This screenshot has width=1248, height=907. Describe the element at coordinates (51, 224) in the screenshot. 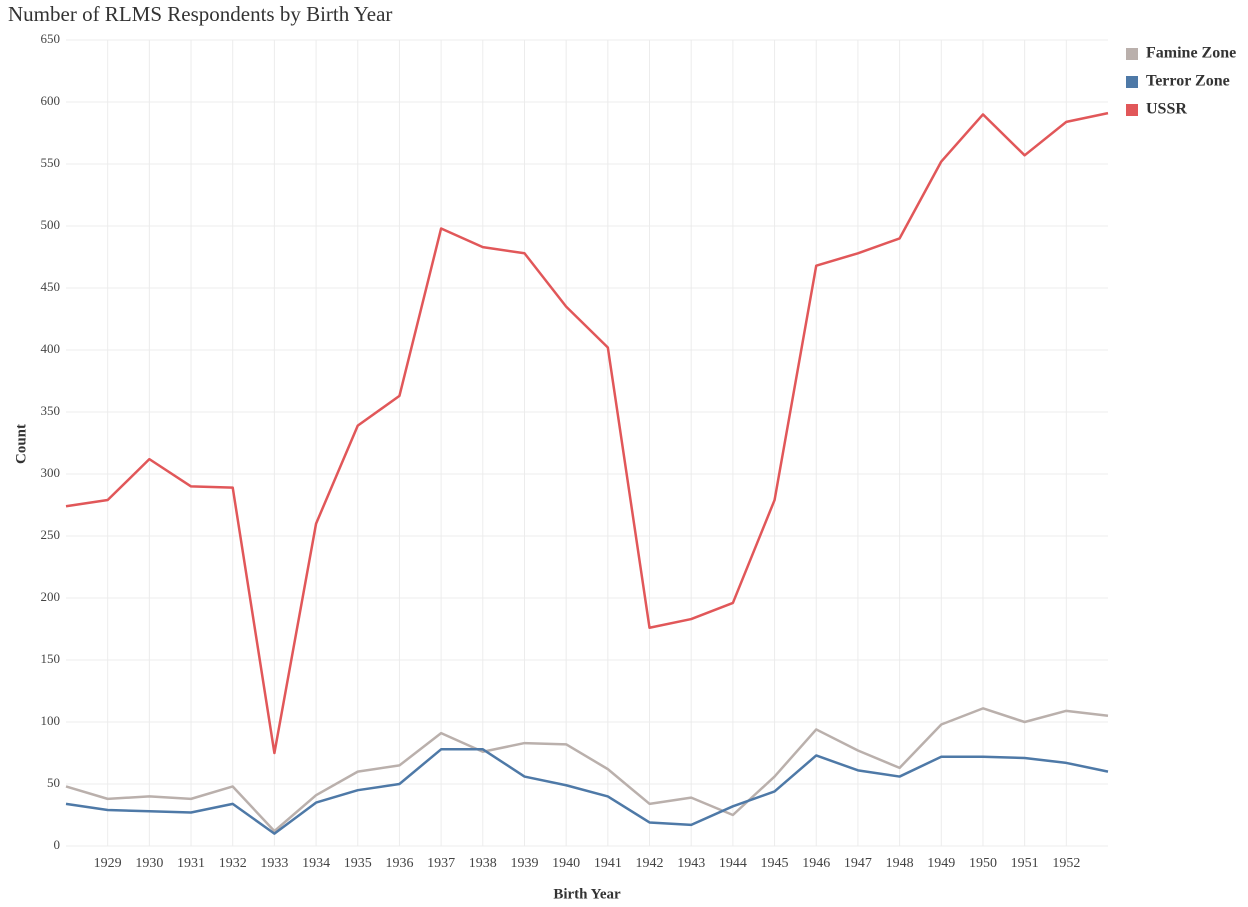

I see `y-tick-label: 500` at that location.